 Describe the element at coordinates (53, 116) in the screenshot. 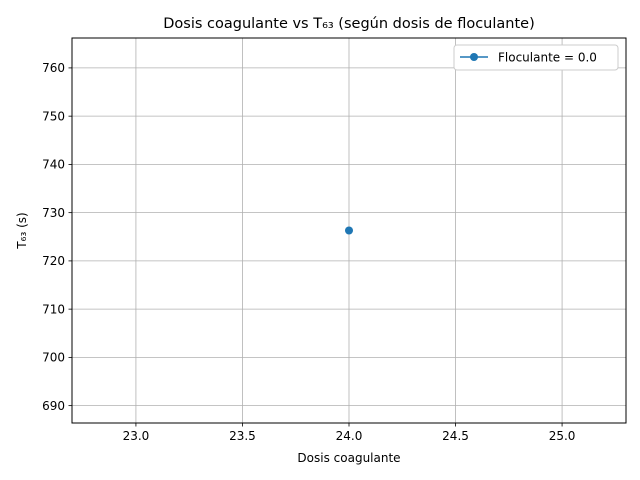

I see `y-tick-label: 750` at that location.